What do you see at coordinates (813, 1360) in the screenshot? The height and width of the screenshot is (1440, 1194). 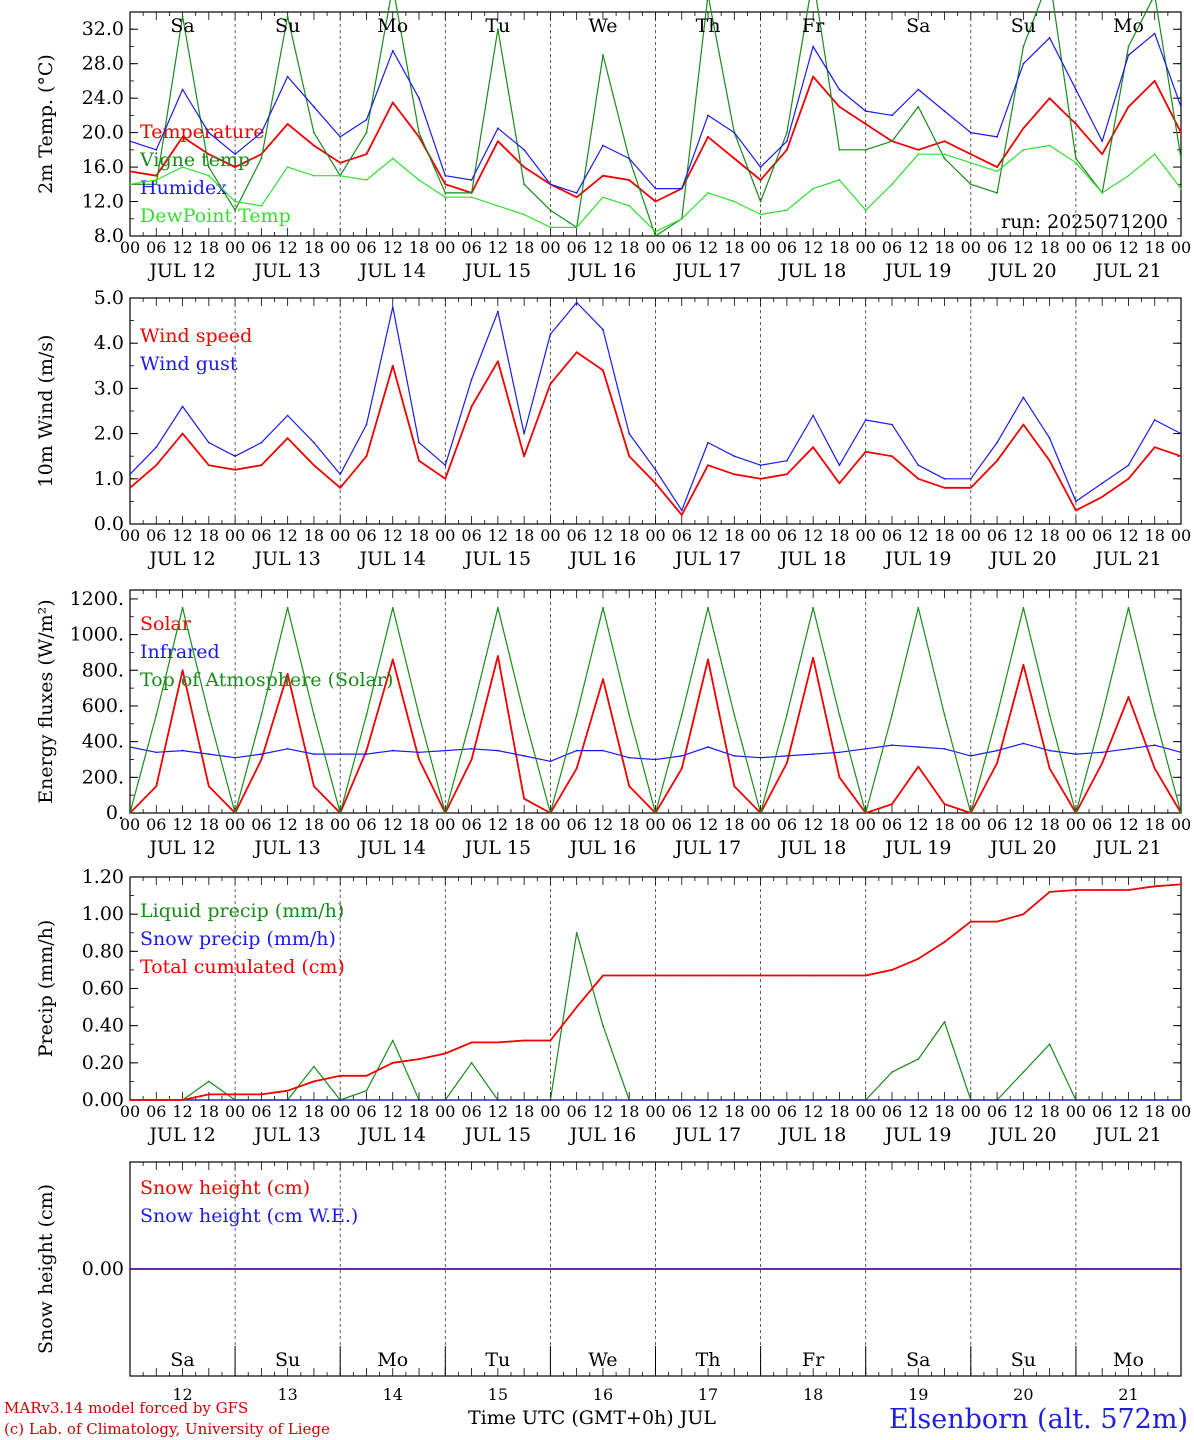 I see `weekday-label: Fr` at bounding box center [813, 1360].